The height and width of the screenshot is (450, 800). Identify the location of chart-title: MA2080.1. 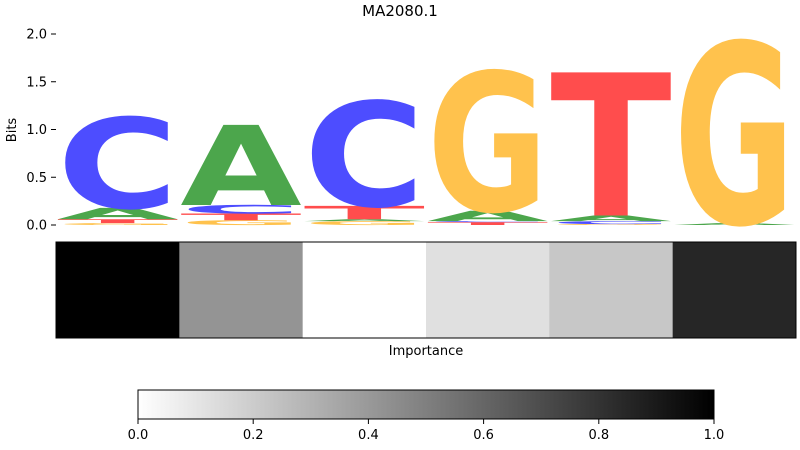
(400, 11).